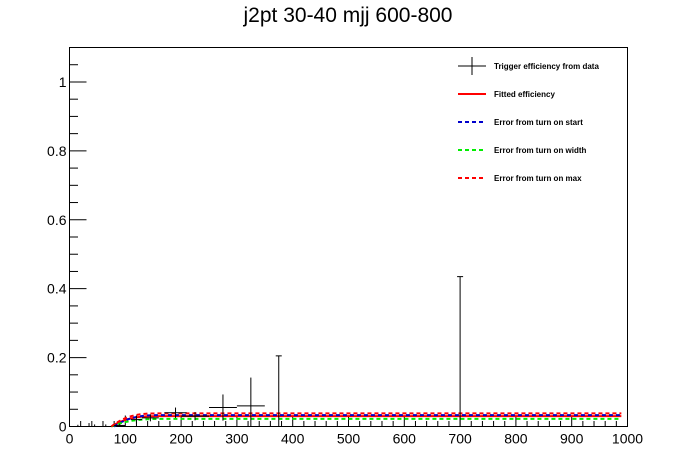  What do you see at coordinates (293, 439) in the screenshot?
I see `x-tick-label: 400` at bounding box center [293, 439].